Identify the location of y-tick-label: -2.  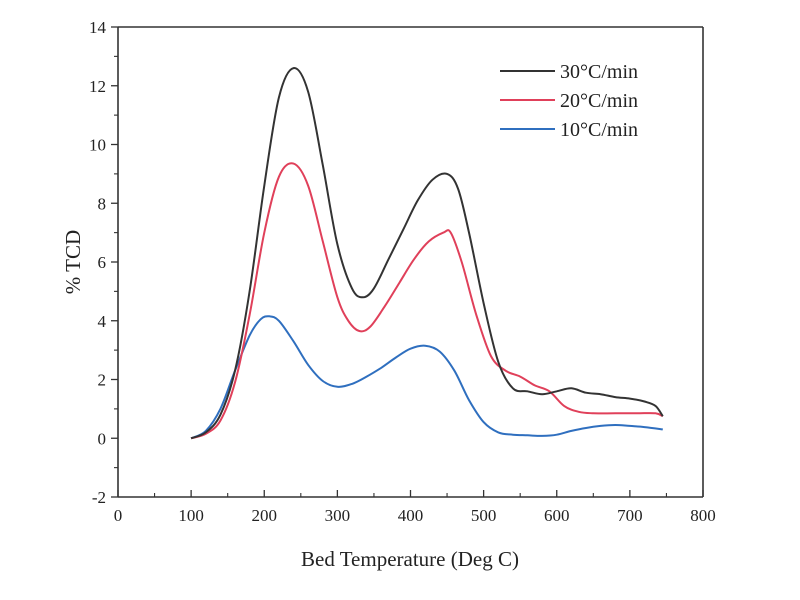
(99, 497).